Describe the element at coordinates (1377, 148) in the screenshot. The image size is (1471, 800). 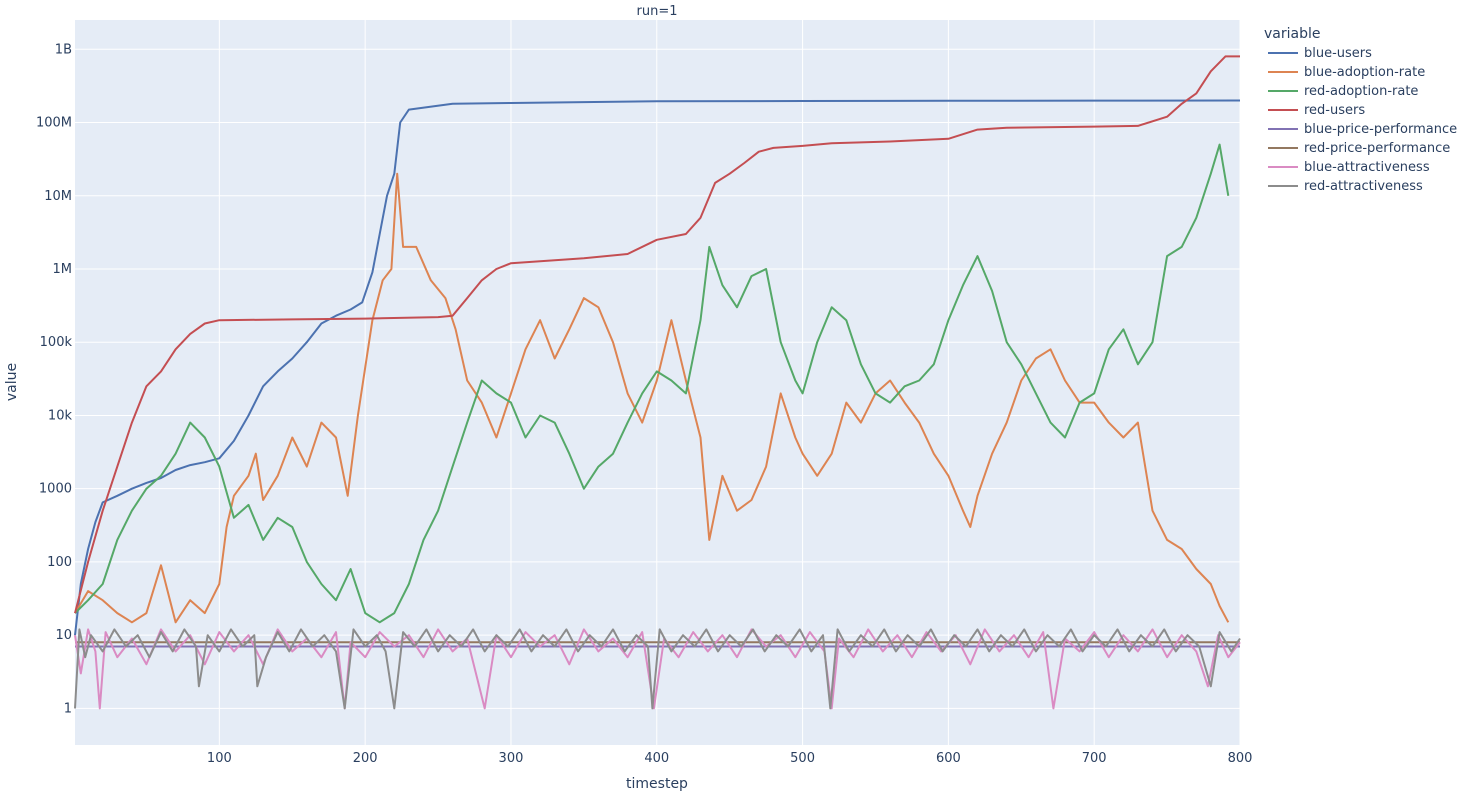
I see `legend-item-red-price-performance: red-price-performance` at that location.